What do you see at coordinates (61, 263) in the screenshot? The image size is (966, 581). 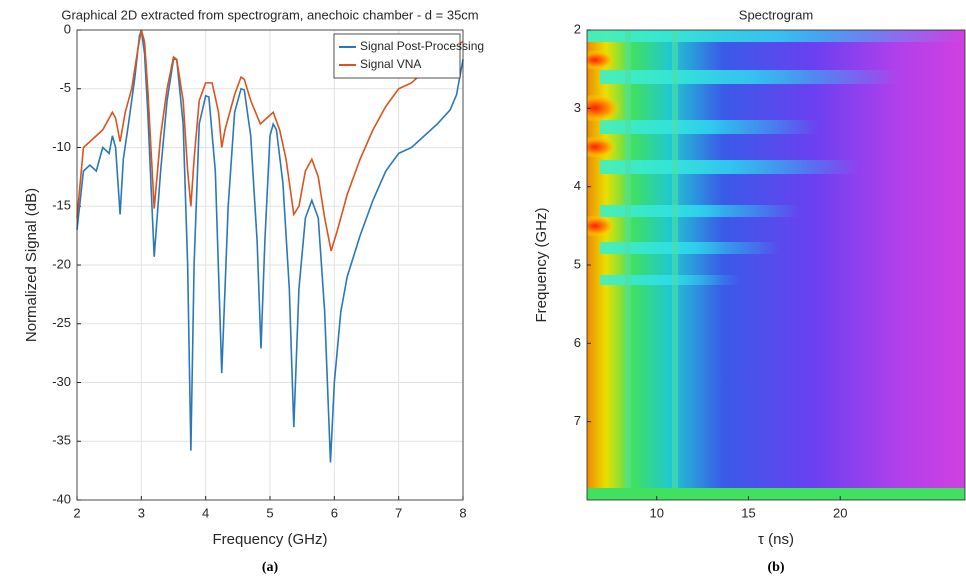 I see `y-tick-label: -20` at bounding box center [61, 263].